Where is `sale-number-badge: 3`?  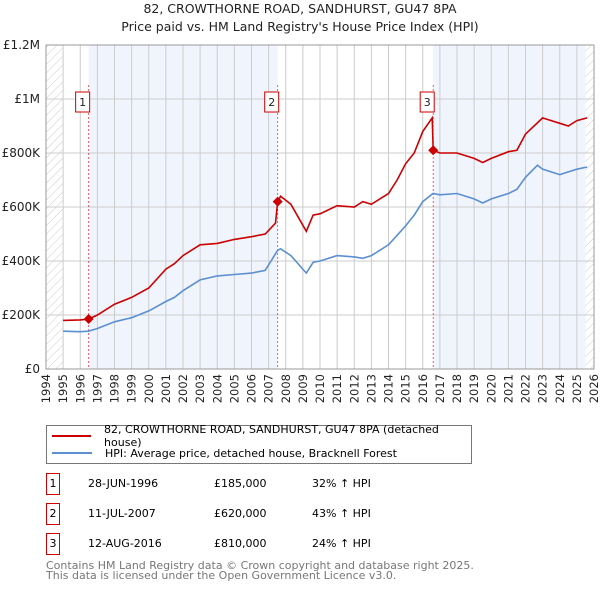 sale-number-badge: 3 is located at coordinates (53, 544).